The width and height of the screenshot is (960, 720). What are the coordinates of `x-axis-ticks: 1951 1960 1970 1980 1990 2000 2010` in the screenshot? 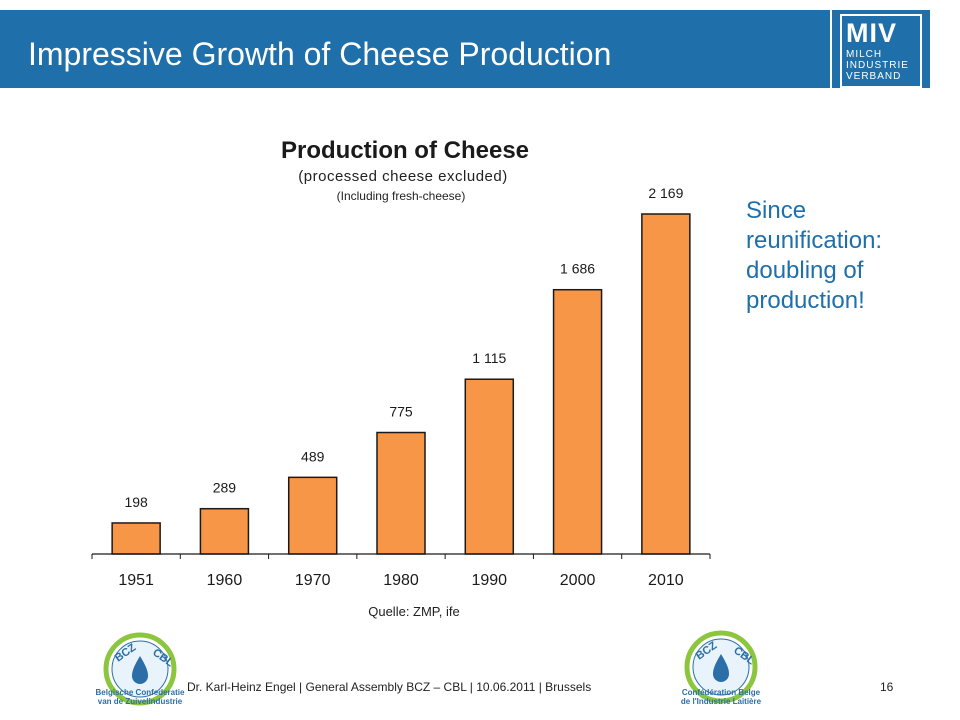 It's located at (401, 571).